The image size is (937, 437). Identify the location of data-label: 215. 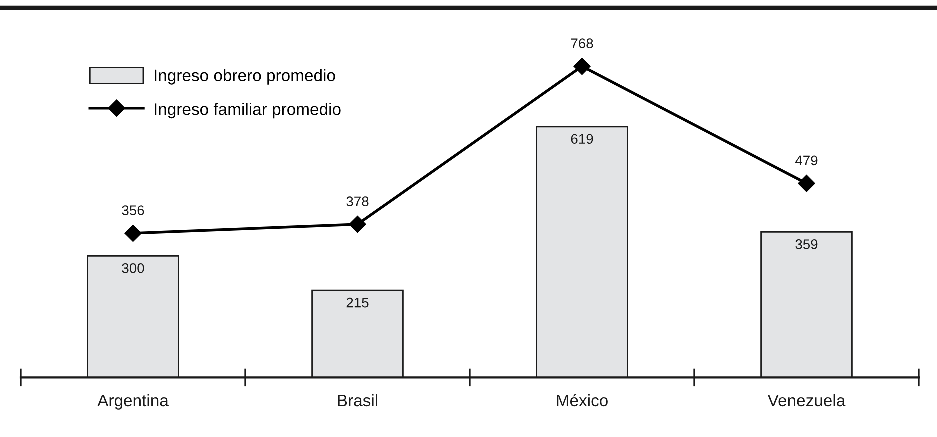
(357, 303).